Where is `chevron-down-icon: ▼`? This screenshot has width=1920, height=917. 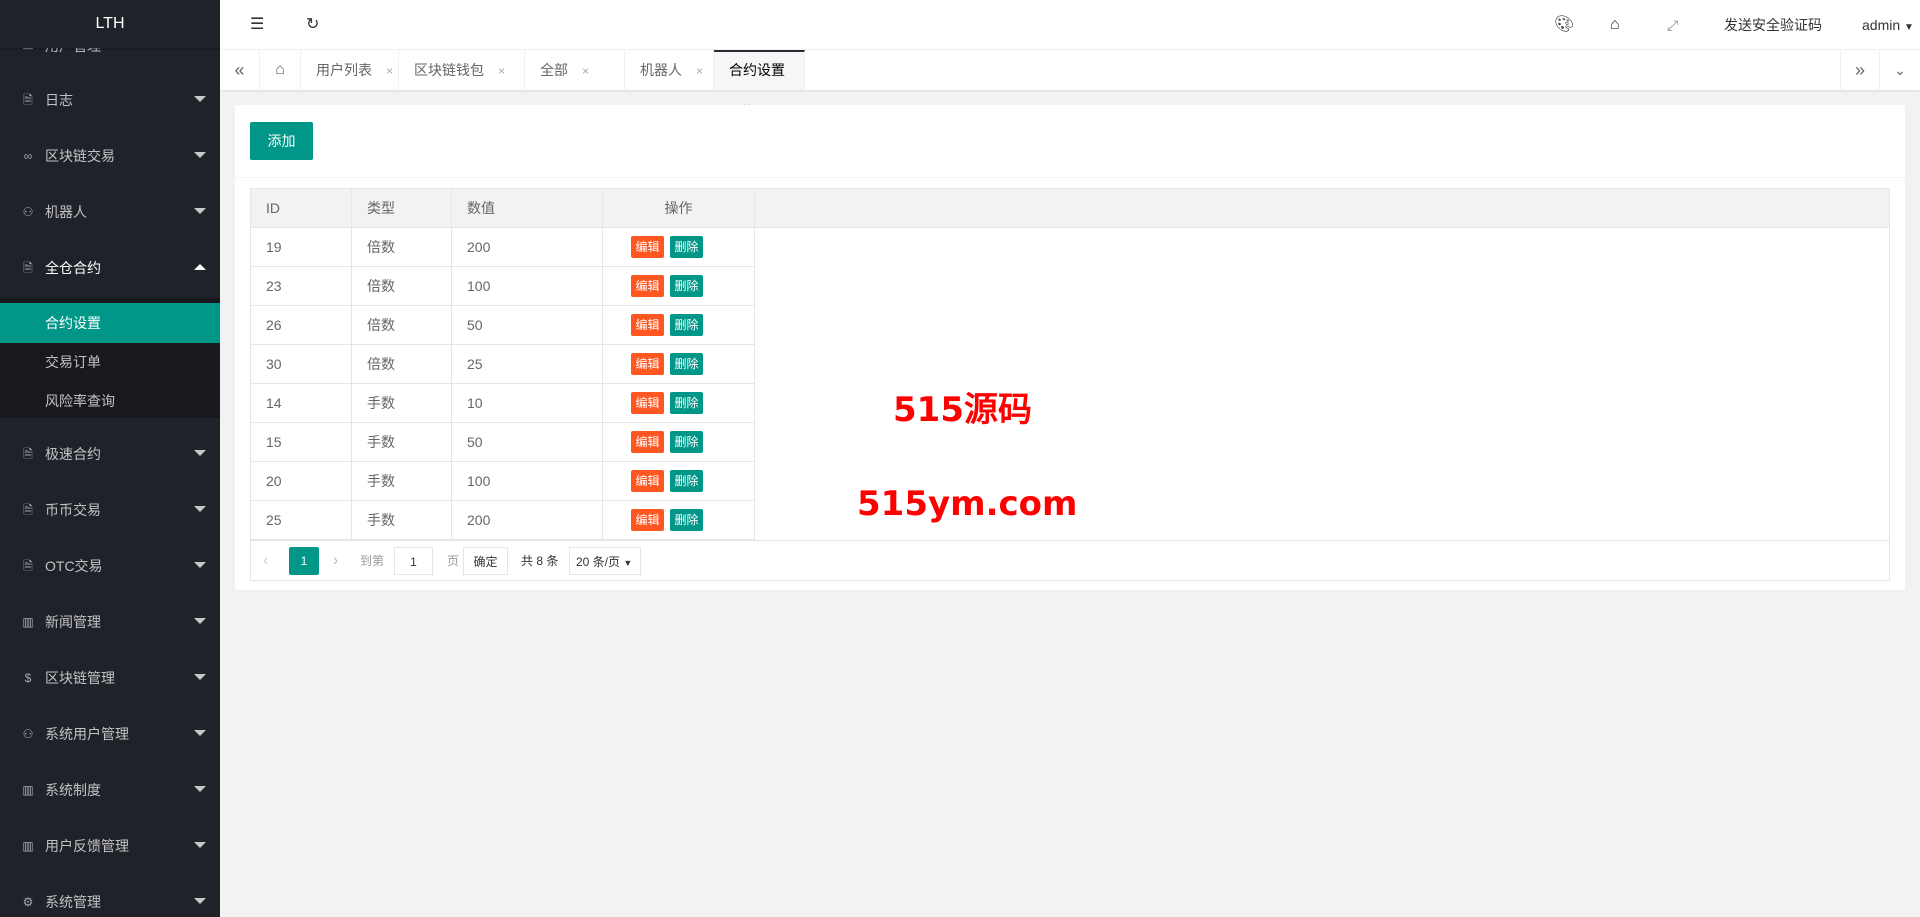
chevron-down-icon: ▼ is located at coordinates (628, 563).